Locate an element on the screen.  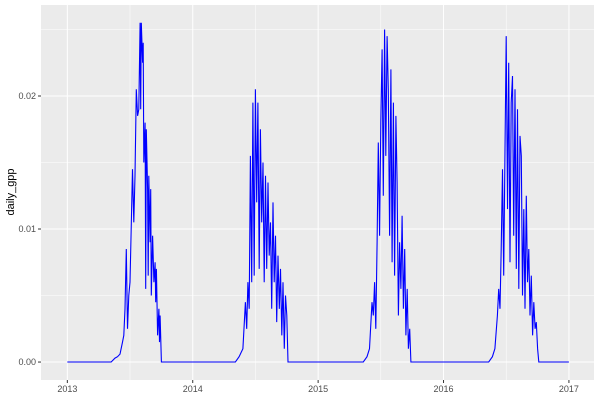
y-axis-label: daily_gpp is located at coordinates (11, 191).